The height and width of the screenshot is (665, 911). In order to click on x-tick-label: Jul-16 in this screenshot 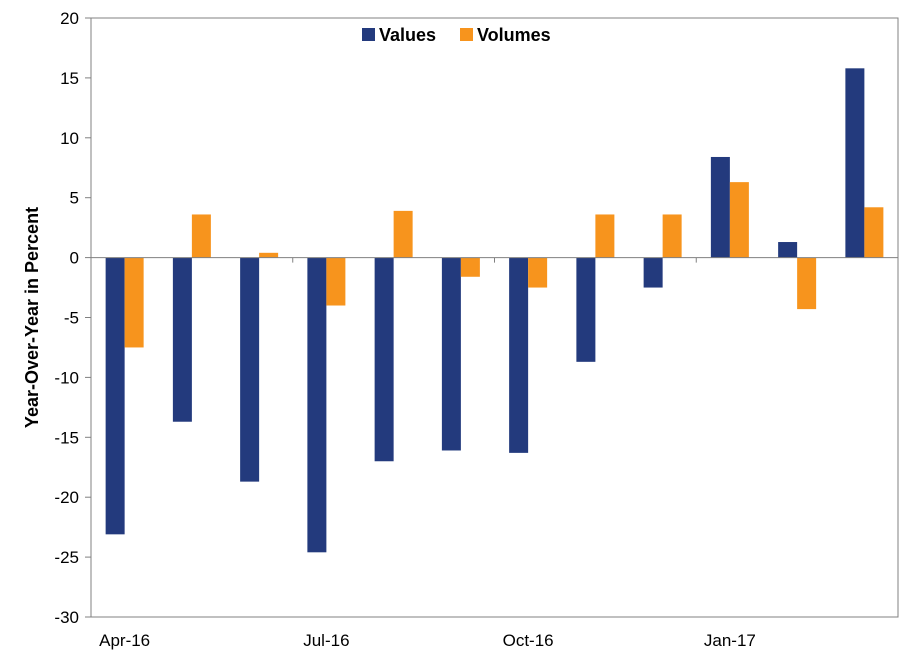, I will do `click(326, 640)`.